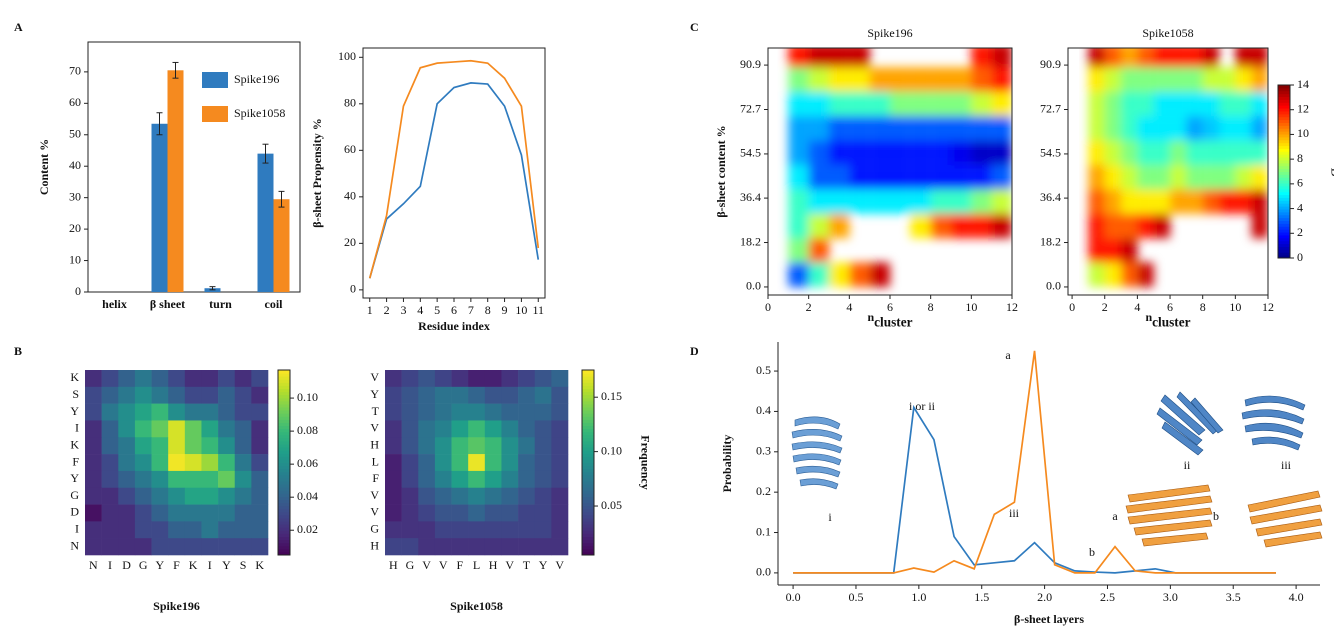 This screenshot has height=635, width=1334. I want to click on colorbar-frame, so click(284, 462).